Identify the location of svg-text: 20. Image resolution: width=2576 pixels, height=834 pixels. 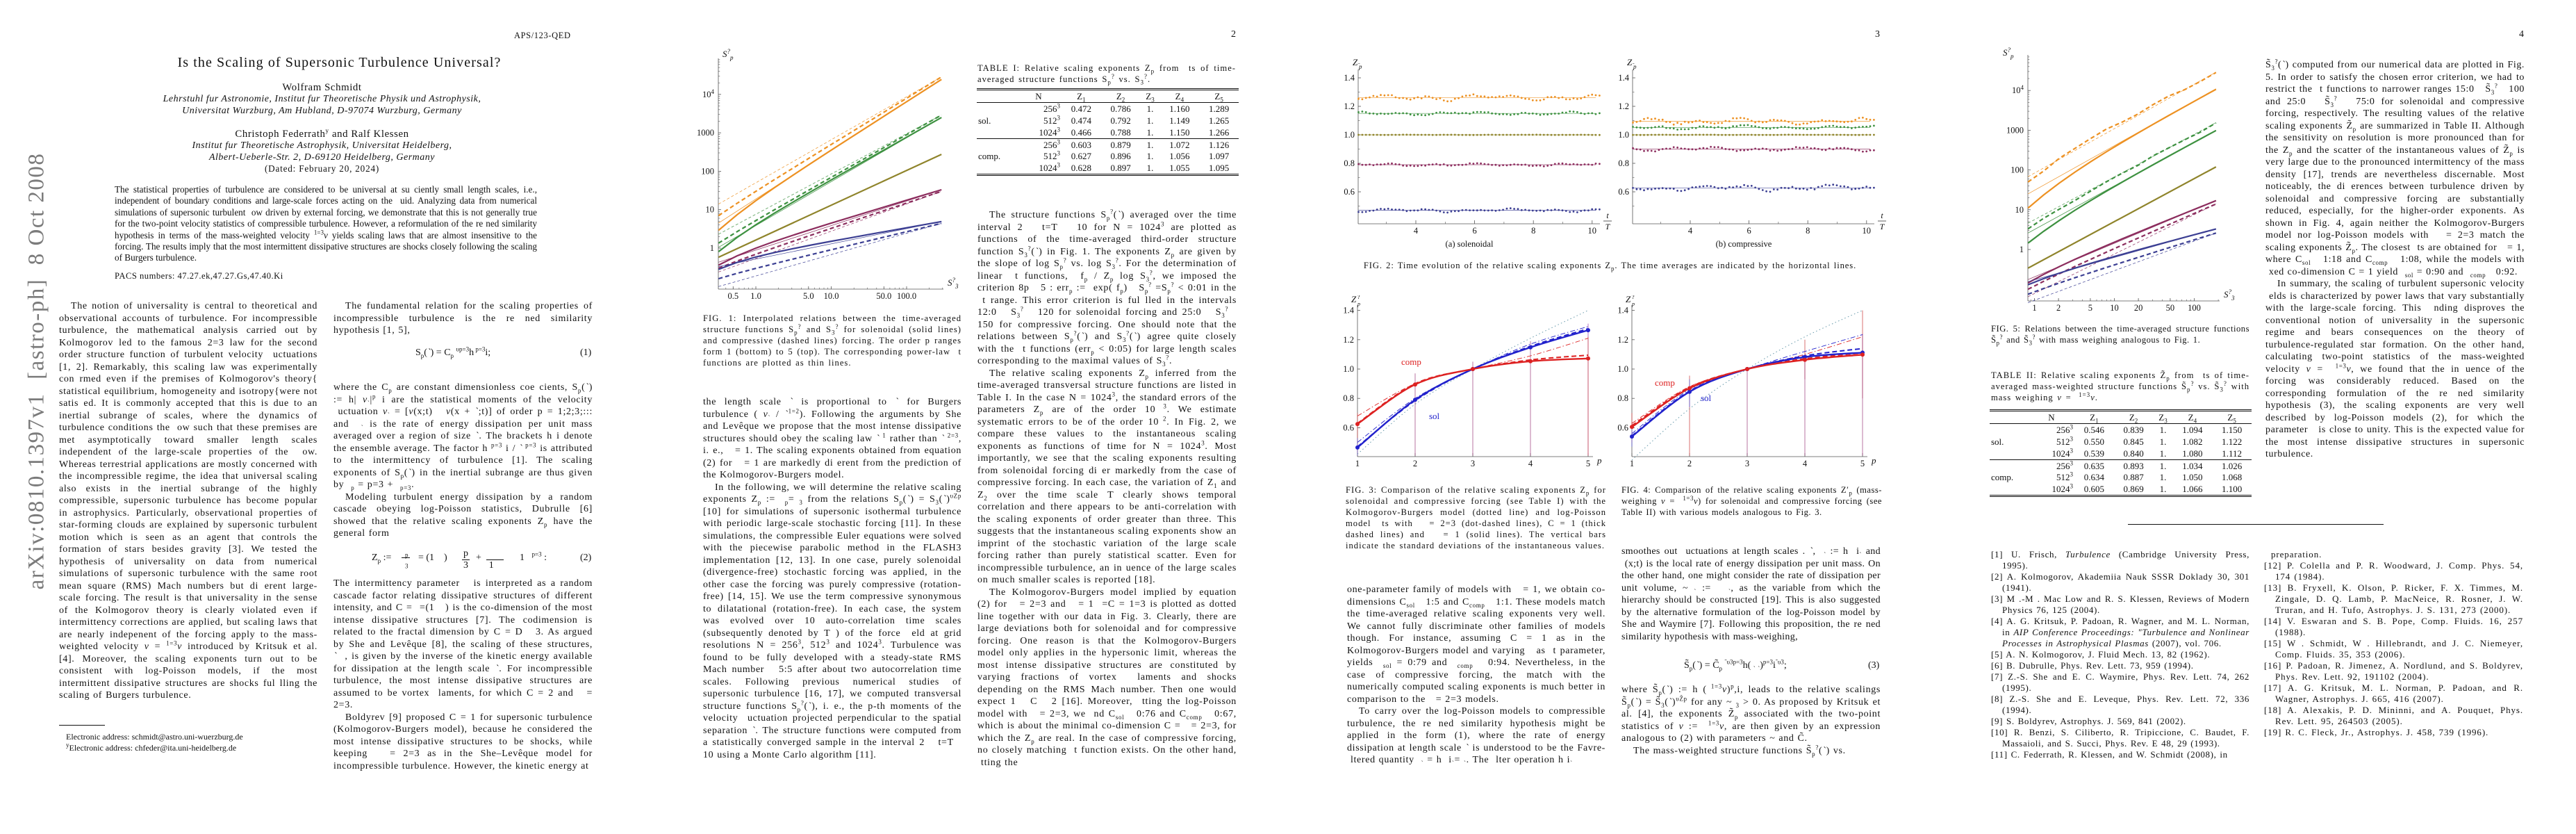
(2139, 308).